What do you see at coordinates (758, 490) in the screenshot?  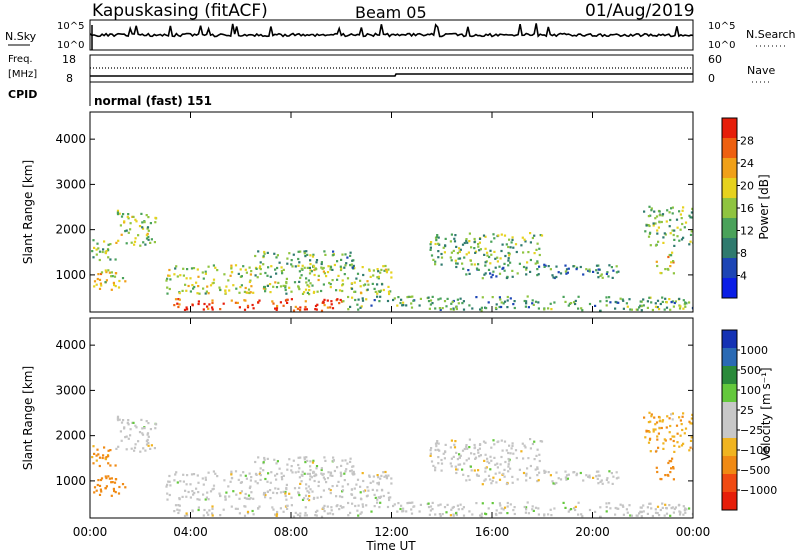 I see `velocity-colorbar-tick-label: −1000` at bounding box center [758, 490].